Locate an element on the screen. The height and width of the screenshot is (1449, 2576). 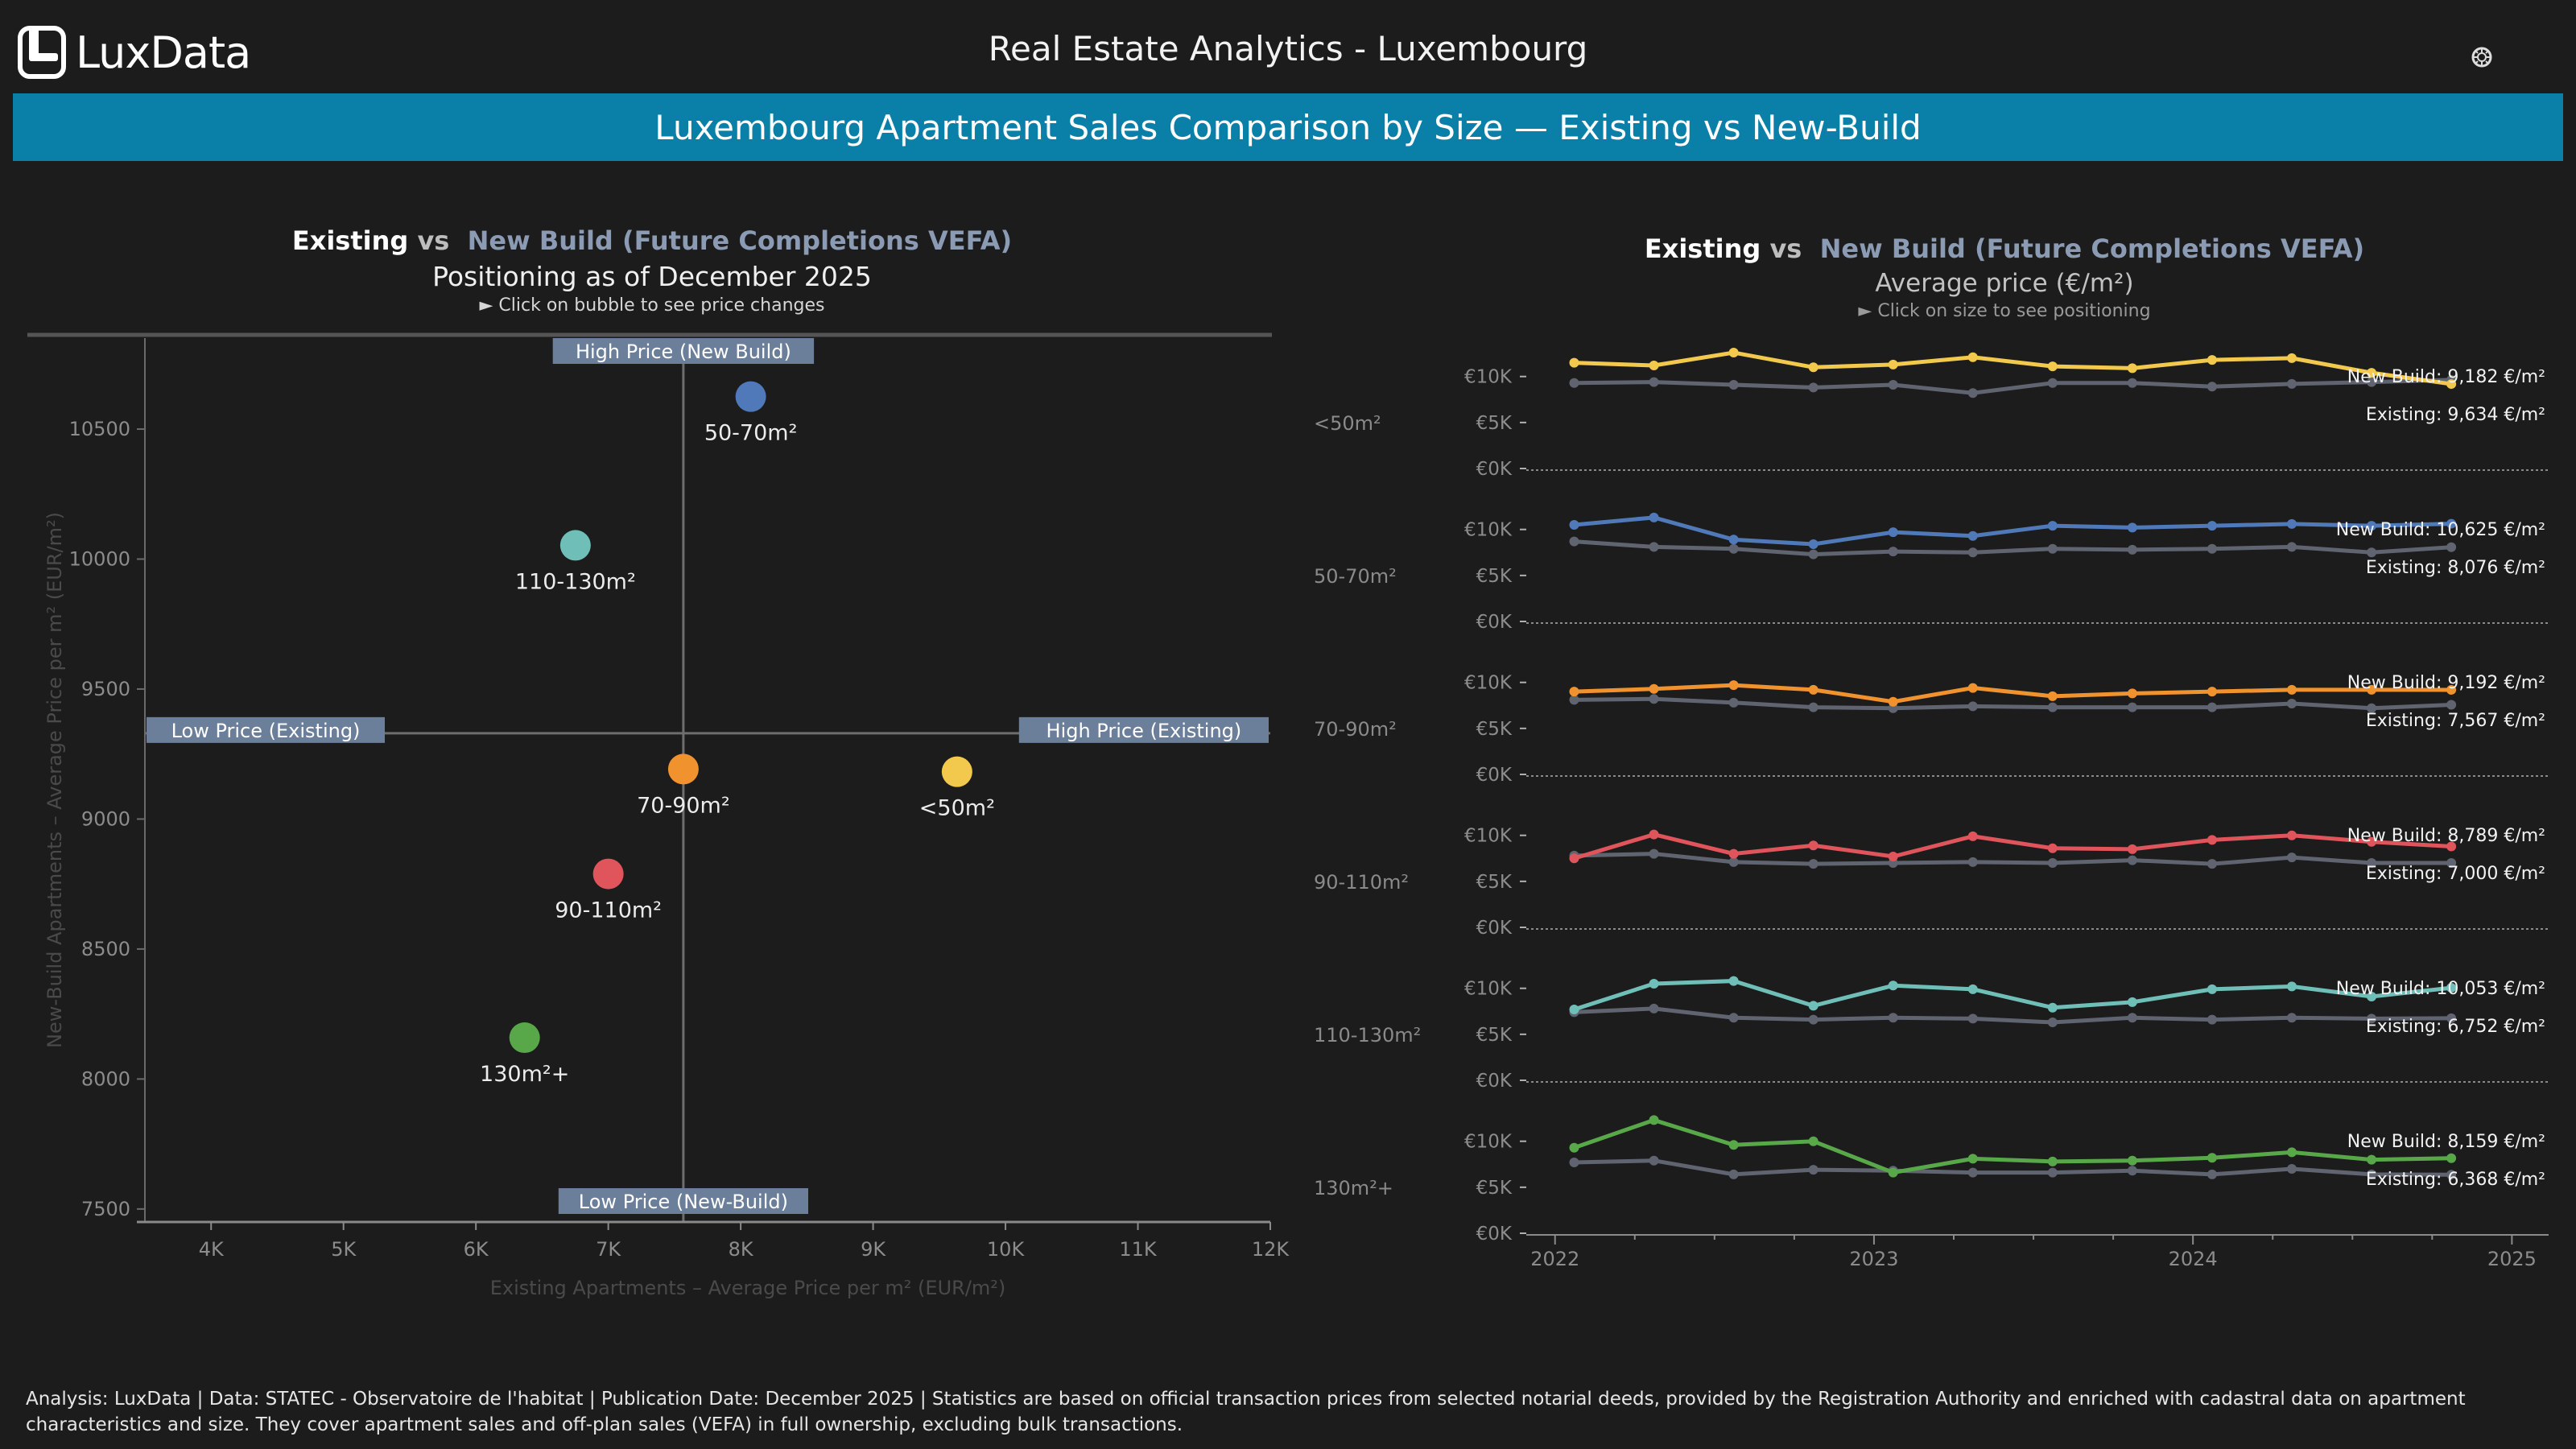
panel-size-label: 70-90m² is located at coordinates (1355, 729).